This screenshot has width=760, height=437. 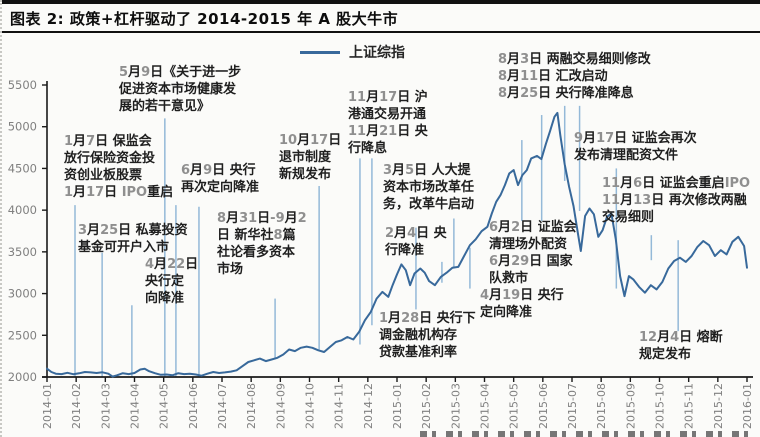 What do you see at coordinates (105, 406) in the screenshot?
I see `x-tick-label: 2014-03` at bounding box center [105, 406].